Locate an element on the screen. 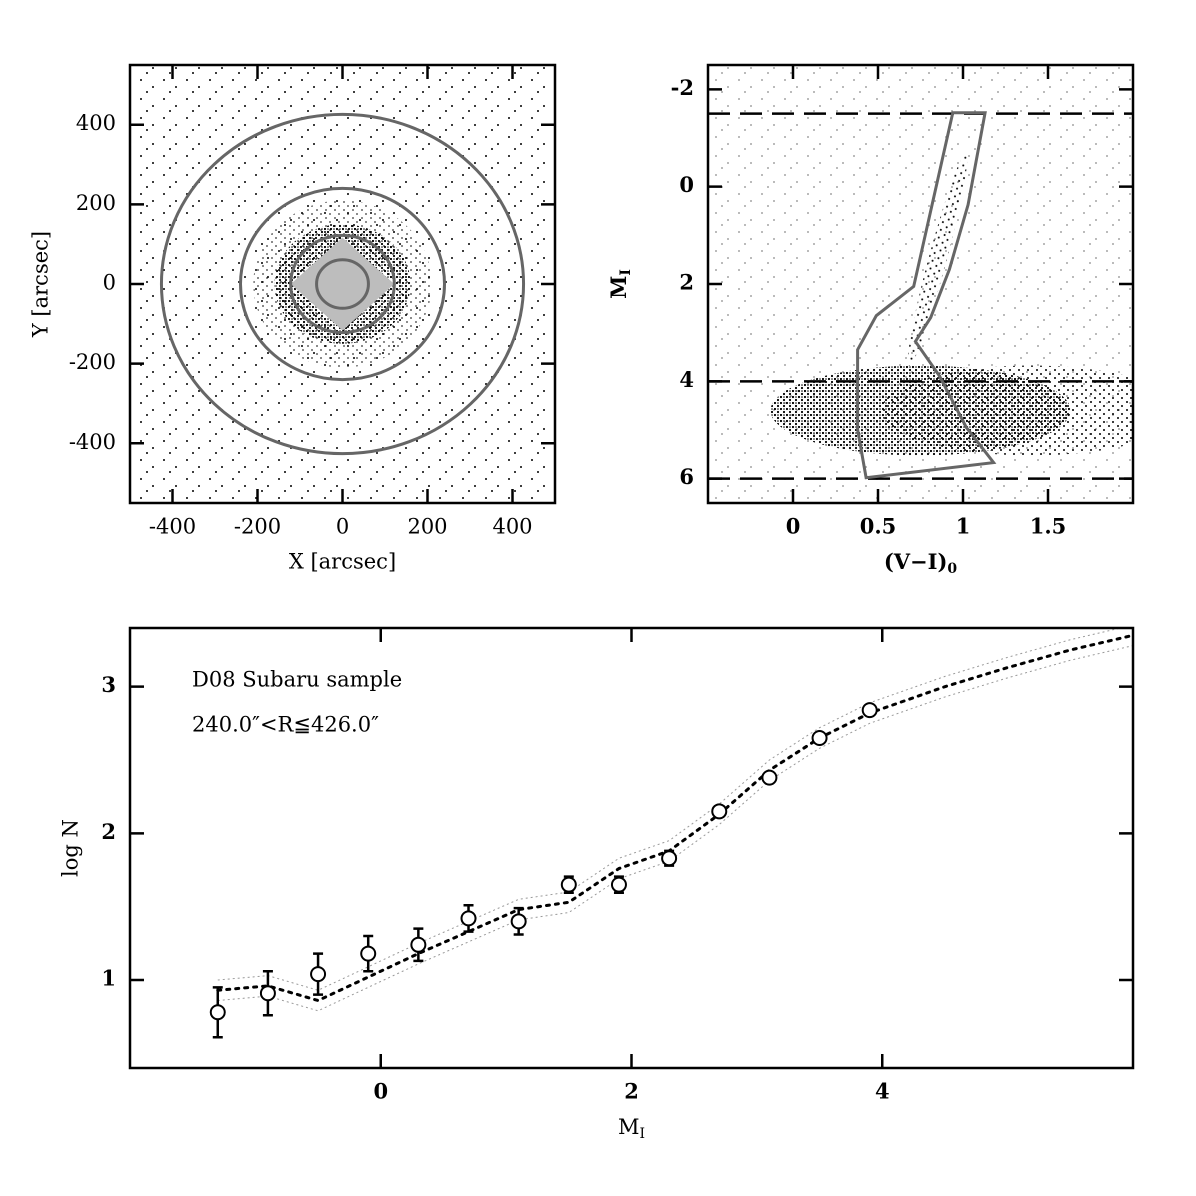 This screenshot has height=1196, width=1196. y-axis-label: MI is located at coordinates (620, 284).